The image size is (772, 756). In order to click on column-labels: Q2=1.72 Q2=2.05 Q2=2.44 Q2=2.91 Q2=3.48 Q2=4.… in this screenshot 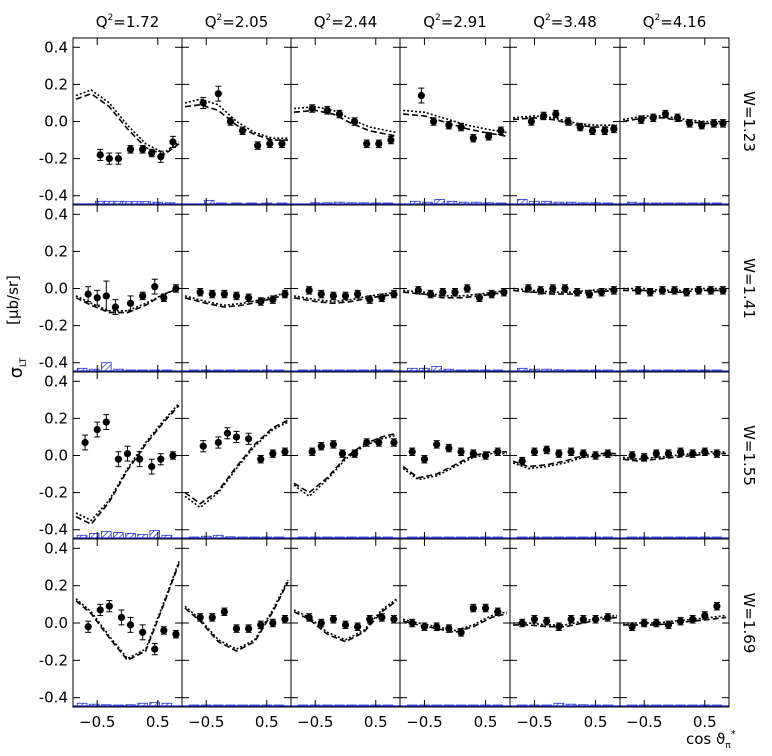, I will do `click(401, 22)`.